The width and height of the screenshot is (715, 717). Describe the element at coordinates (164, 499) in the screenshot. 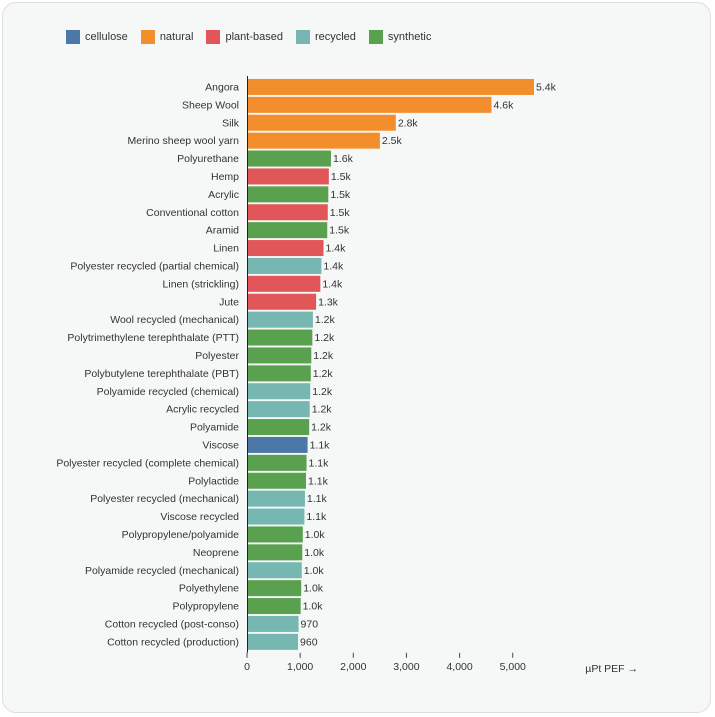

I see `category-label: Polyester recycled (mechanical)` at that location.